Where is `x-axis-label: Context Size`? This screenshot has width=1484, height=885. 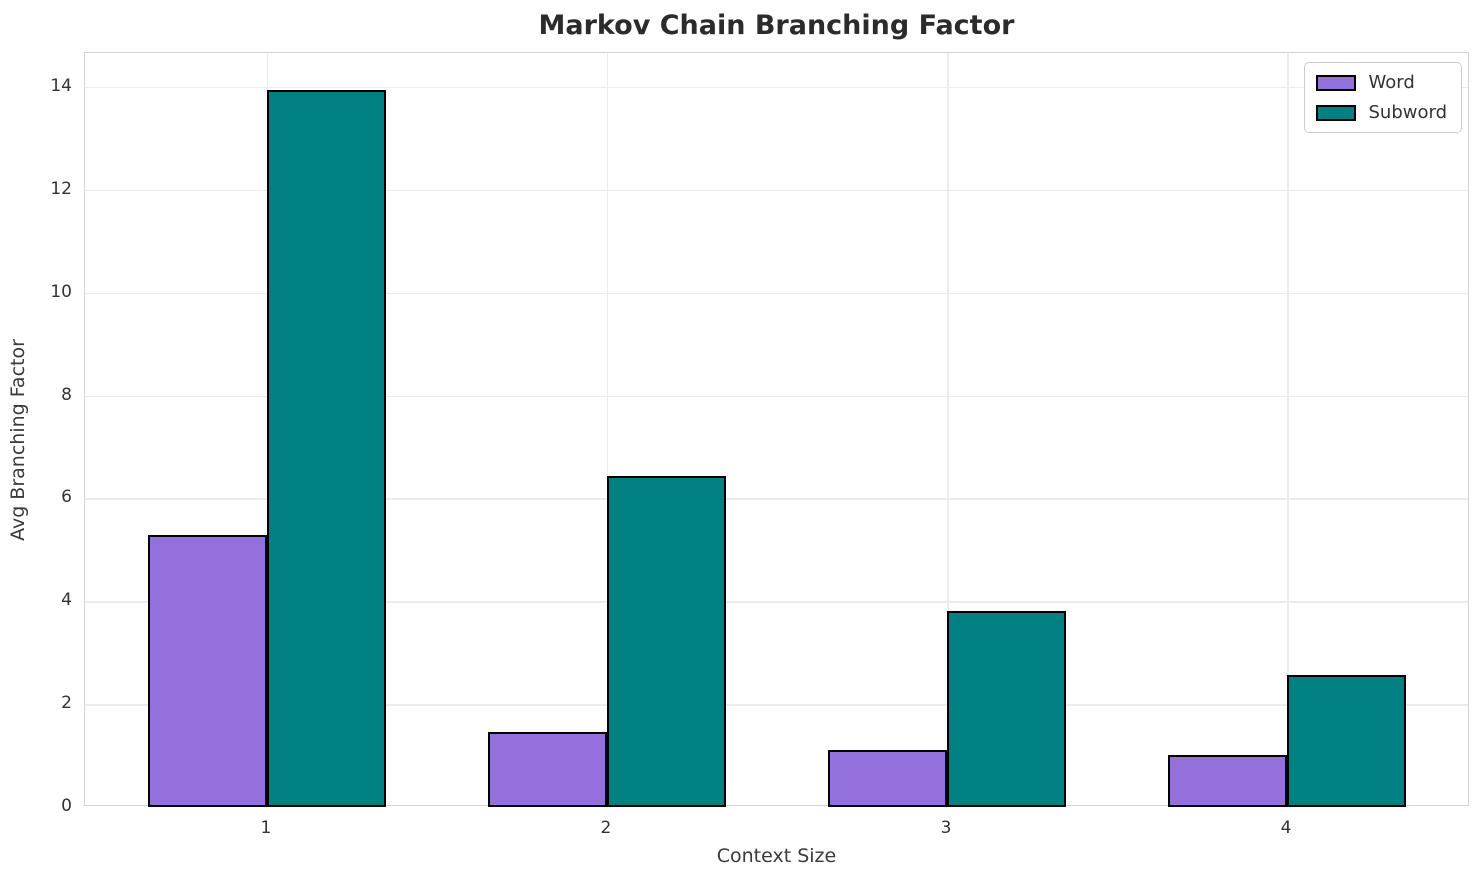 x-axis-label: Context Size is located at coordinates (776, 856).